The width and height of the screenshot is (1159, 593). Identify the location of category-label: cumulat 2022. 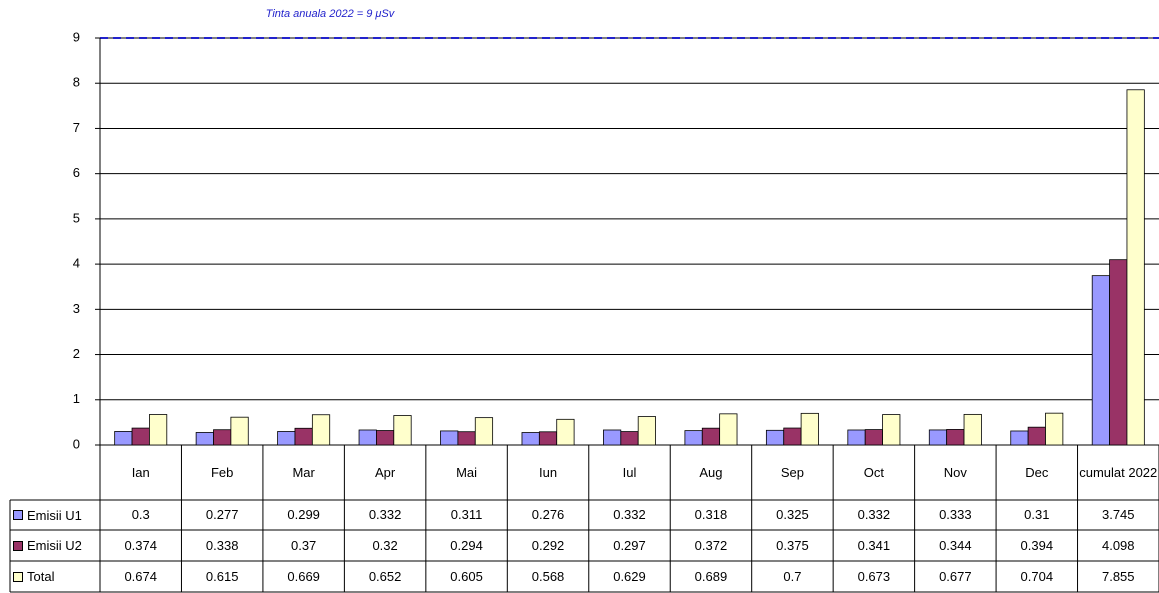
(1118, 472).